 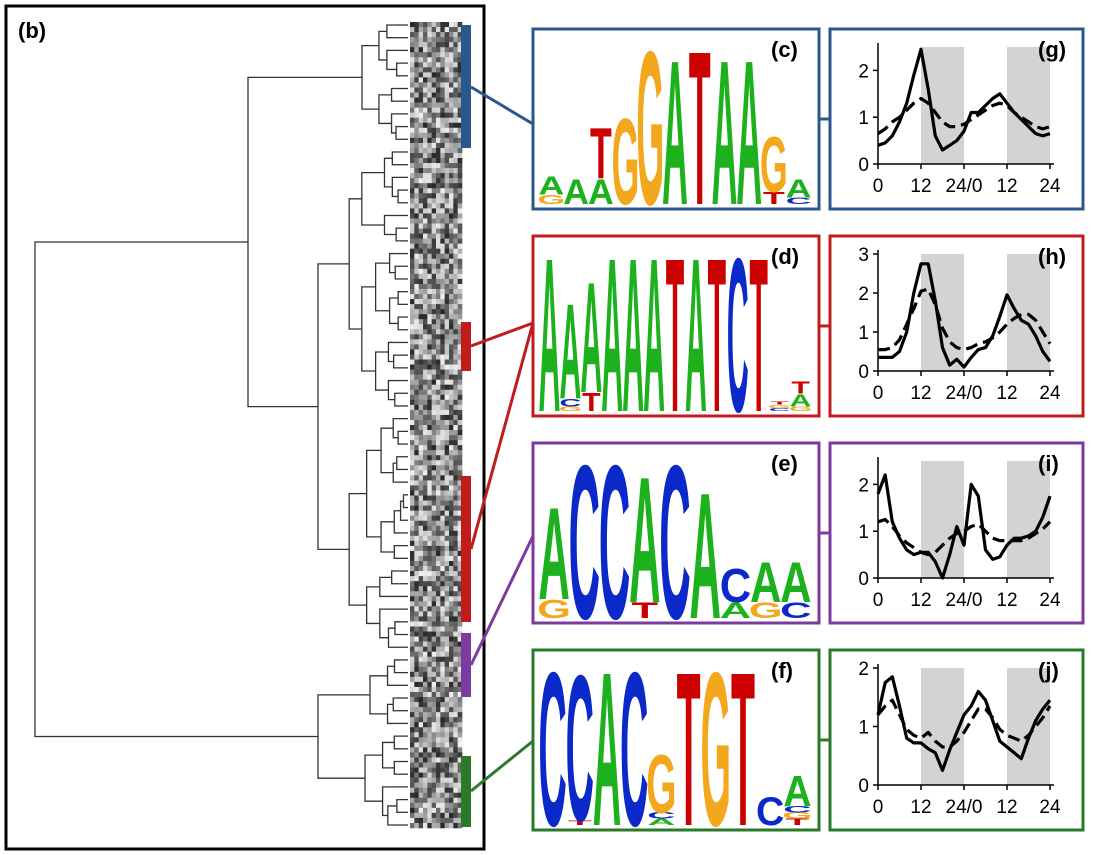 I want to click on dendrogram-branch, so click(x=397, y=399).